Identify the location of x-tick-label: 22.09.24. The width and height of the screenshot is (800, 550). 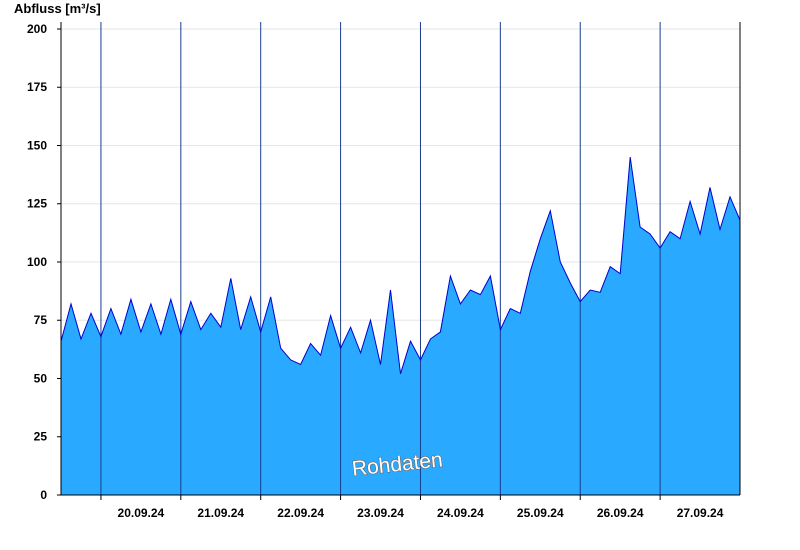
(300, 513).